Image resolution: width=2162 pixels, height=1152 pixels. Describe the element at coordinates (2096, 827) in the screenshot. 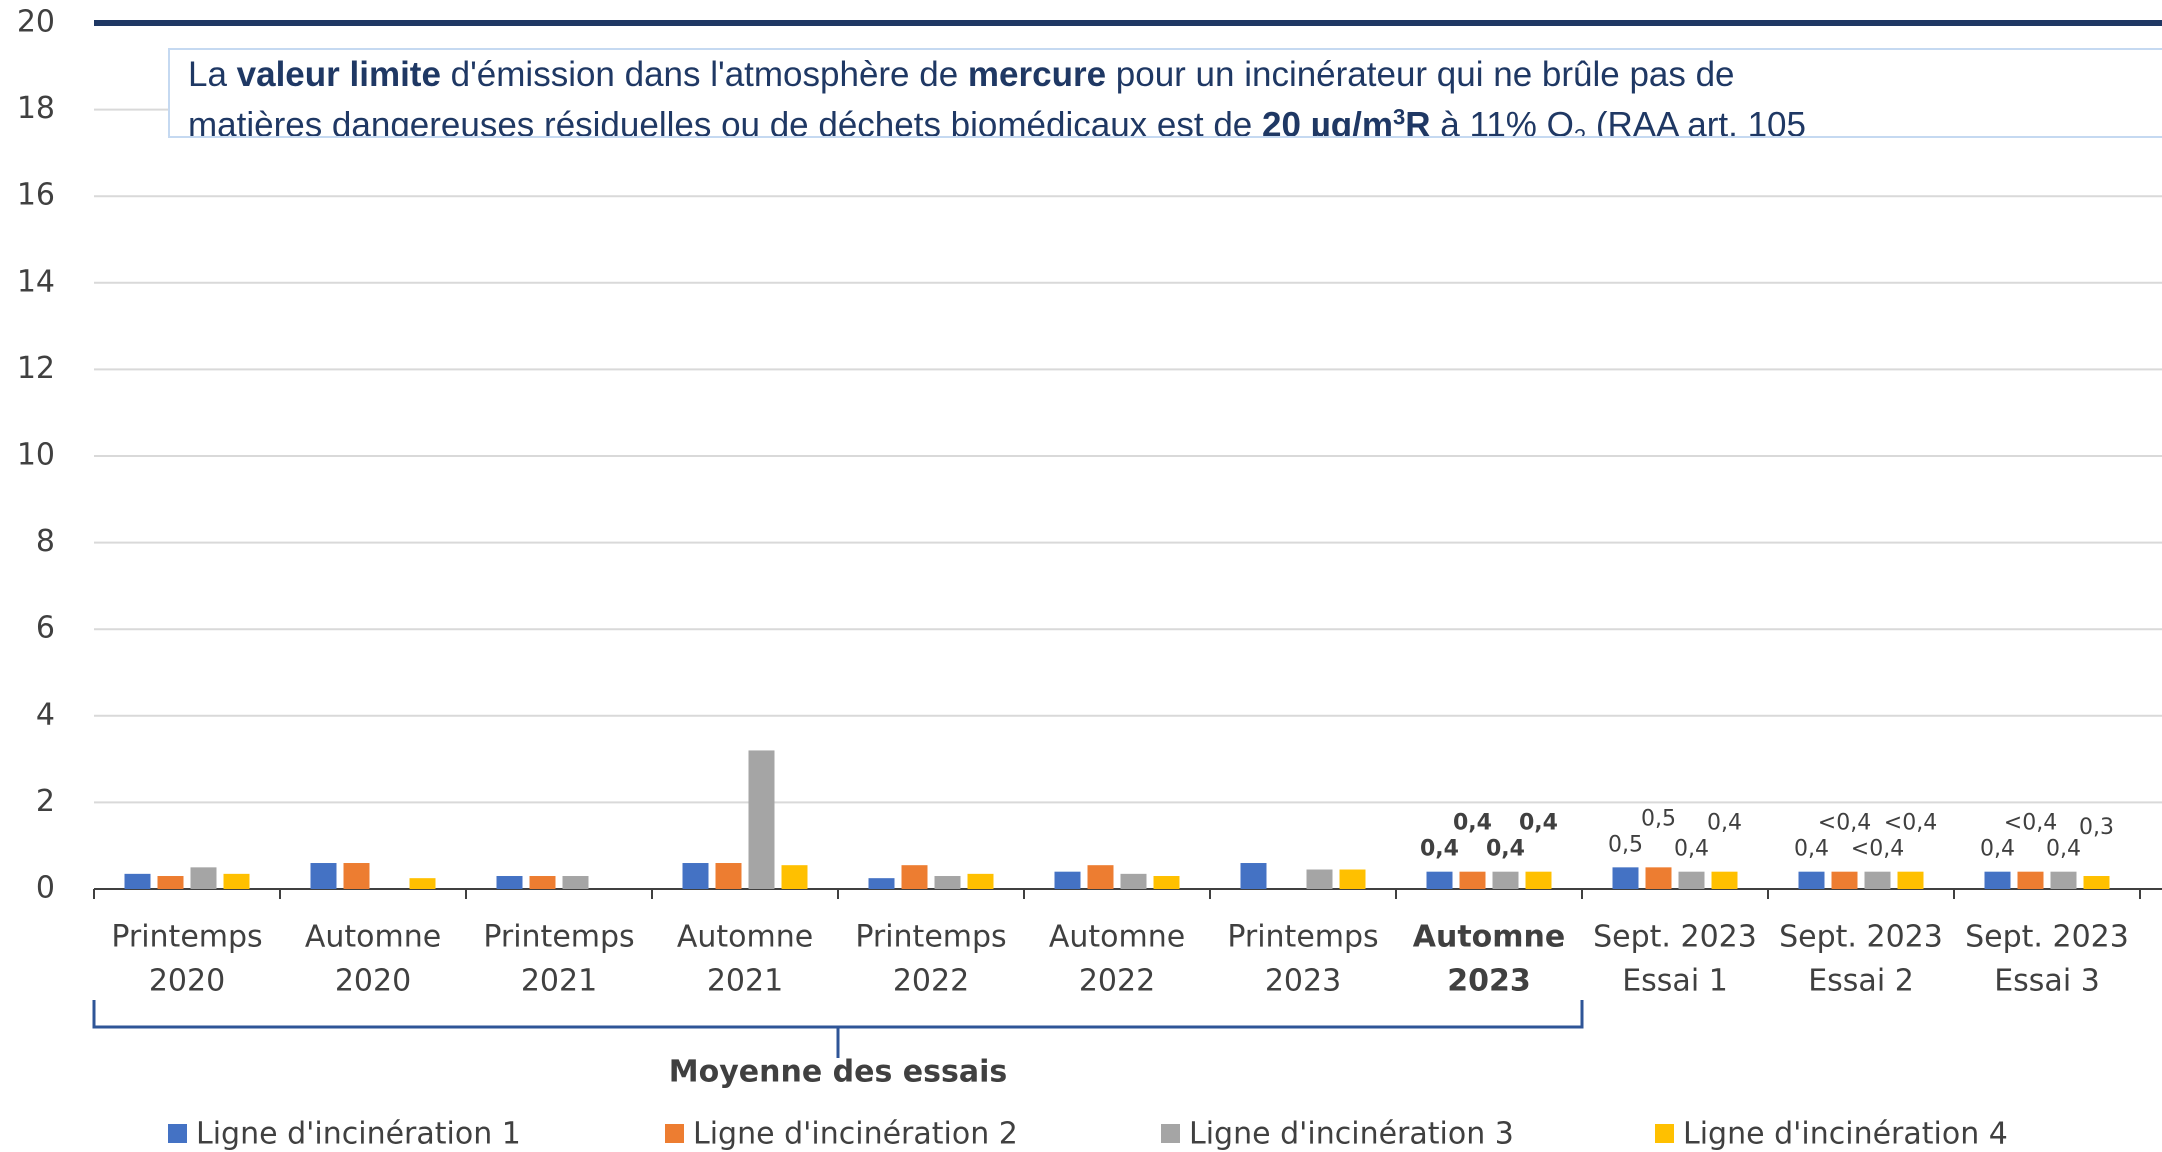

I see `value-label: 0,3` at that location.